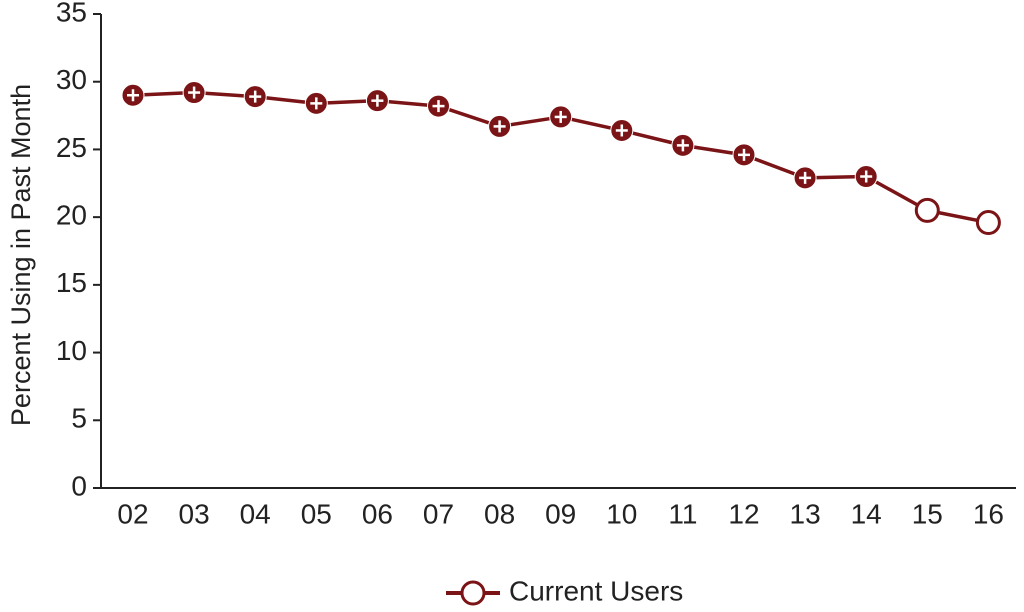 This screenshot has height=612, width=1024. I want to click on x-tick-label: 07, so click(438, 513).